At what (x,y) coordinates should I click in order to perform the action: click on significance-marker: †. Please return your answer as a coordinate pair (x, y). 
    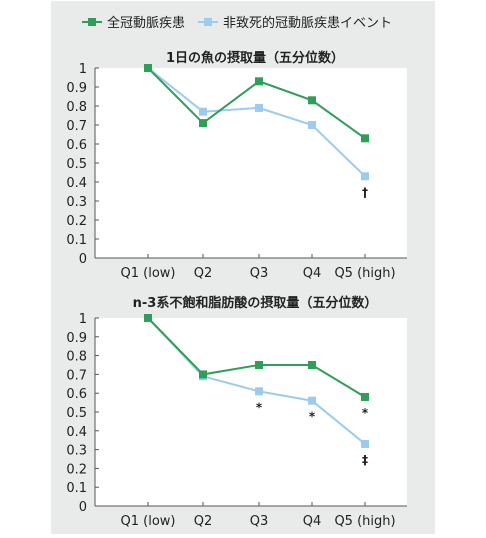
    Looking at the image, I should click on (365, 192).